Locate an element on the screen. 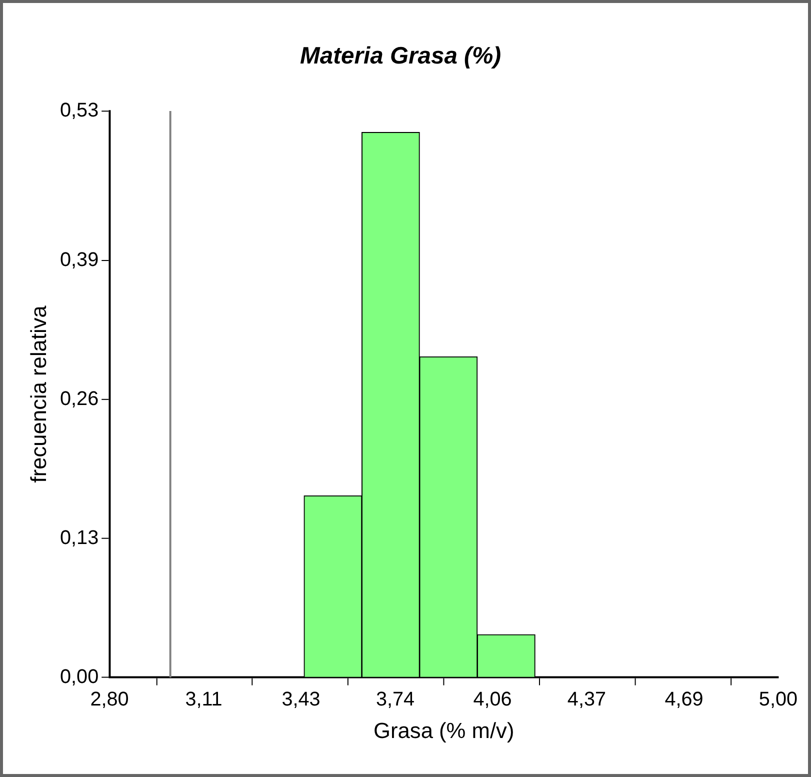 This screenshot has height=777, width=811. x-tick-label: 3,11 is located at coordinates (203, 699).